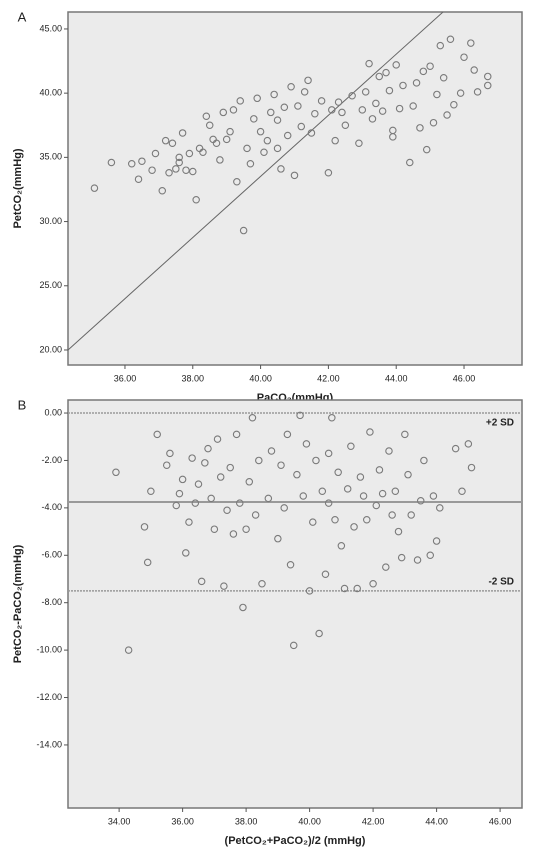 Image resolution: width=536 pixels, height=868 pixels. I want to click on y-axis-label: PetCO₂(mmHg), so click(18, 188).